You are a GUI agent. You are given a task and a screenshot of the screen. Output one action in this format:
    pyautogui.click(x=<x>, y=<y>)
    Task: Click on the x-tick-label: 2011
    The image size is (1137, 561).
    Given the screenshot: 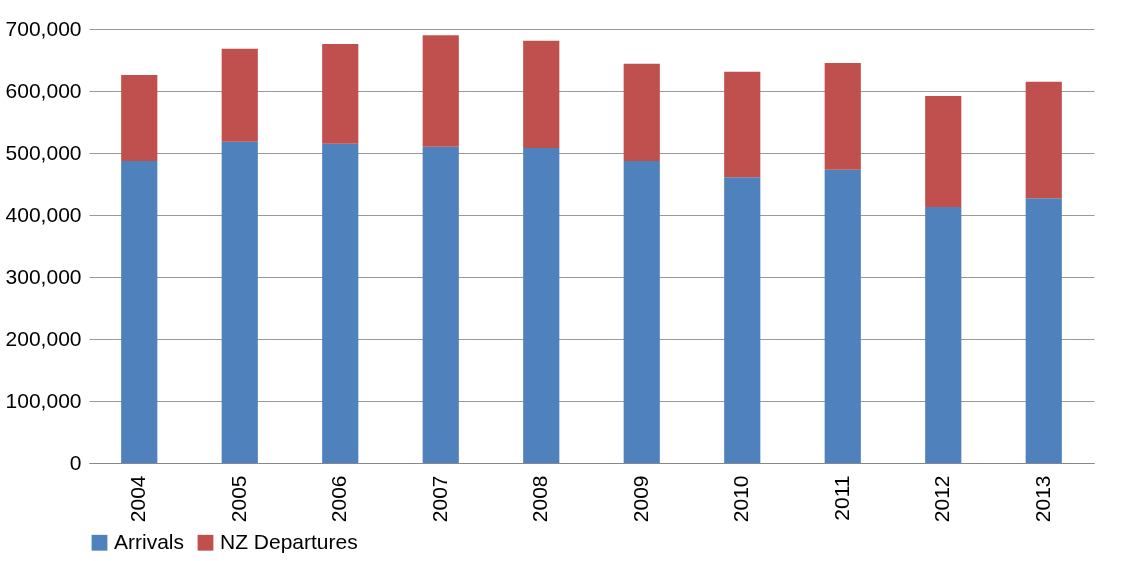 What is the action you would take?
    pyautogui.click(x=841, y=498)
    